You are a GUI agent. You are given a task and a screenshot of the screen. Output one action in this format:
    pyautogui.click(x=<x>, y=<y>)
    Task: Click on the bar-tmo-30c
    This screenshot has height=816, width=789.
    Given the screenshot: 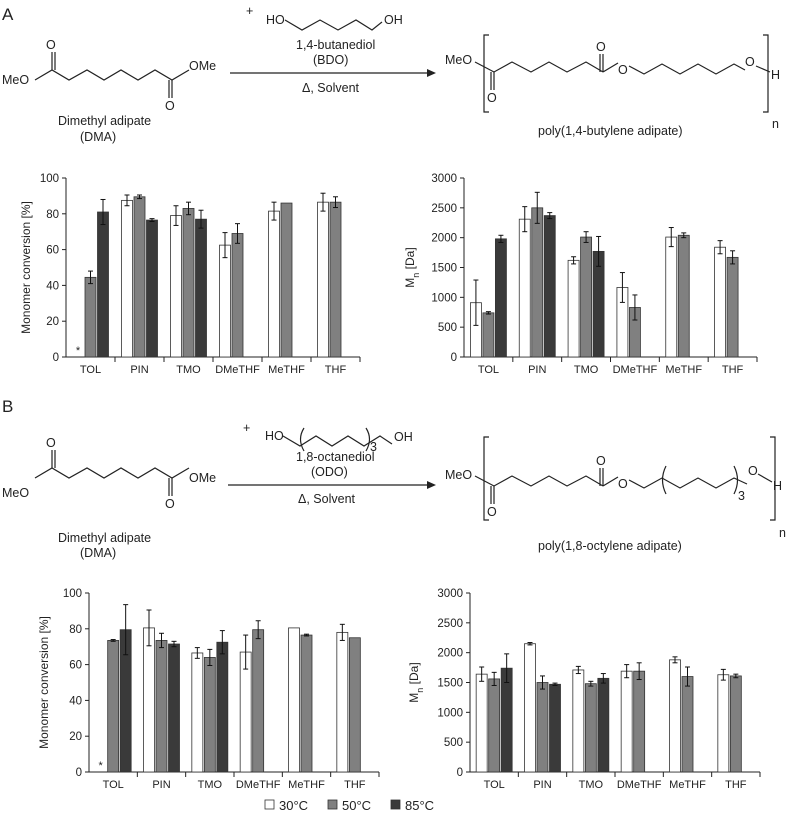 What is the action you would take?
    pyautogui.click(x=176, y=286)
    